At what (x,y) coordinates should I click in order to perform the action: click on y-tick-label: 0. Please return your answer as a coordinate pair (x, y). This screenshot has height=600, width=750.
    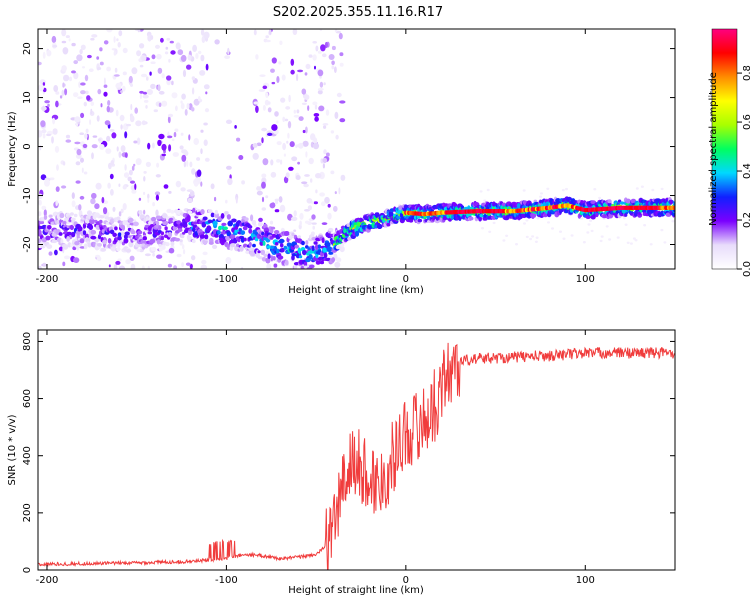
    Looking at the image, I should click on (27, 570).